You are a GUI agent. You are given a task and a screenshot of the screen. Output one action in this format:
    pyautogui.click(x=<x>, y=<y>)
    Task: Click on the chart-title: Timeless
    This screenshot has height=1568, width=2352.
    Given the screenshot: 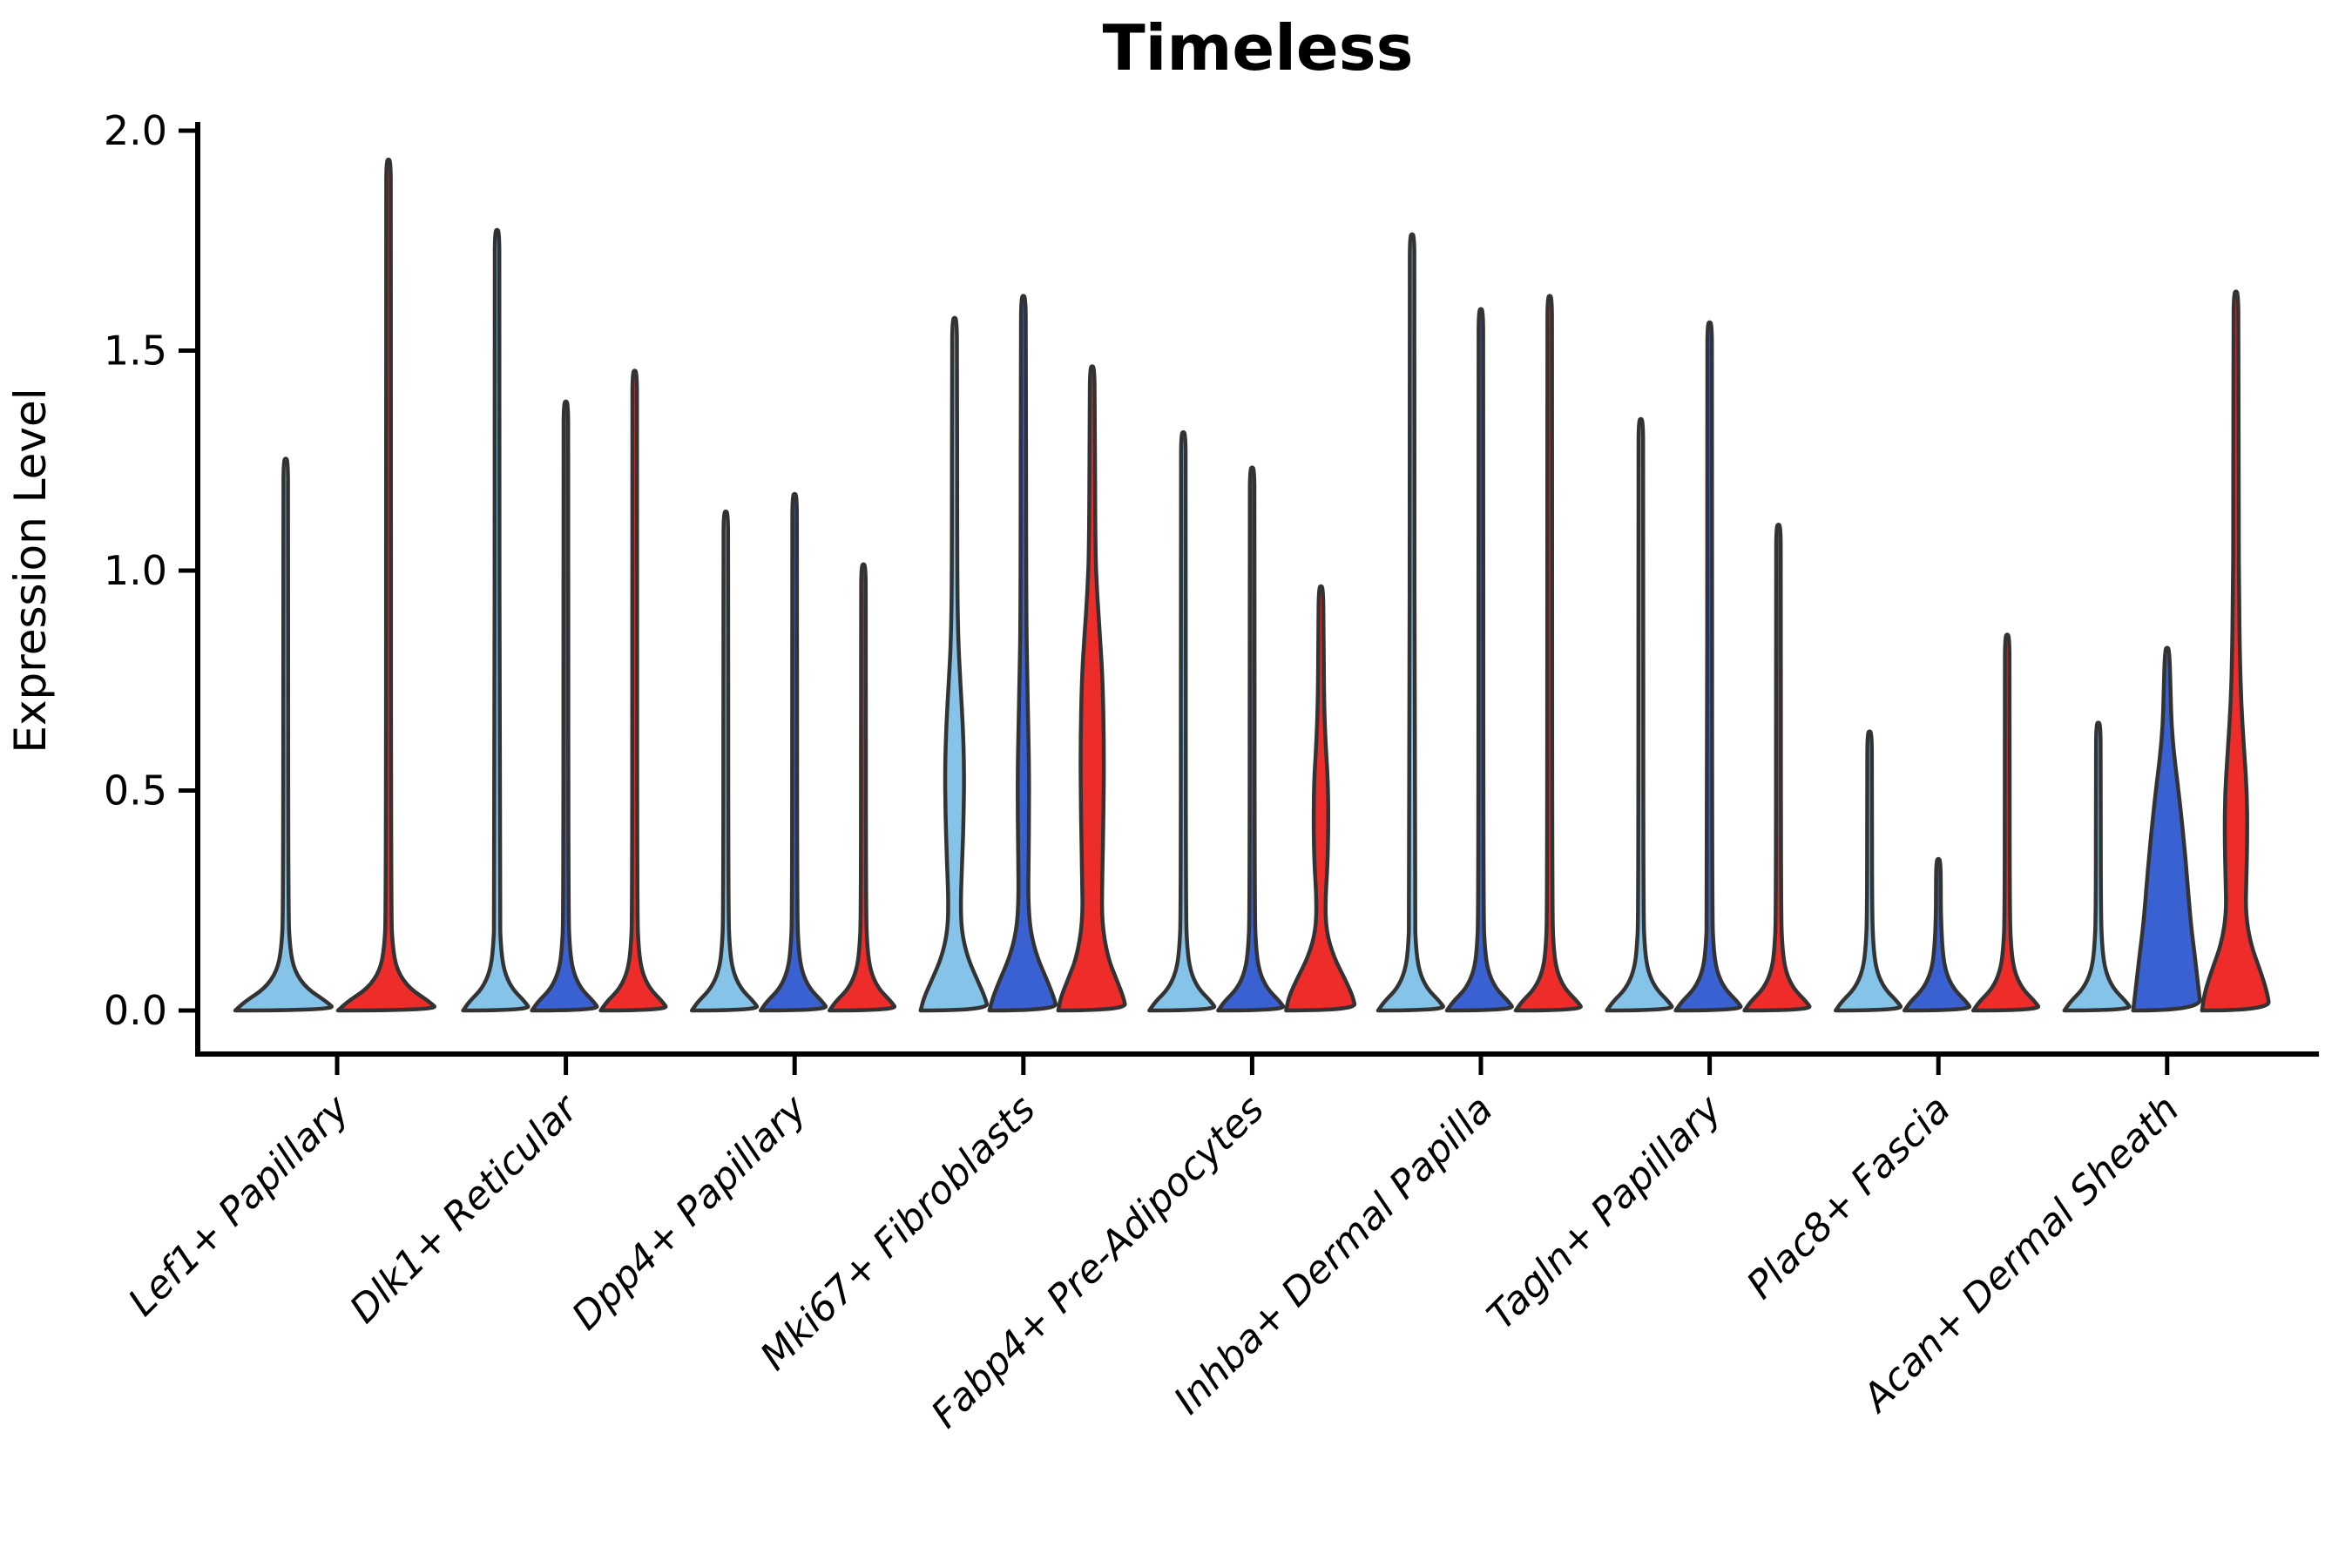 What is the action you would take?
    pyautogui.click(x=1258, y=48)
    